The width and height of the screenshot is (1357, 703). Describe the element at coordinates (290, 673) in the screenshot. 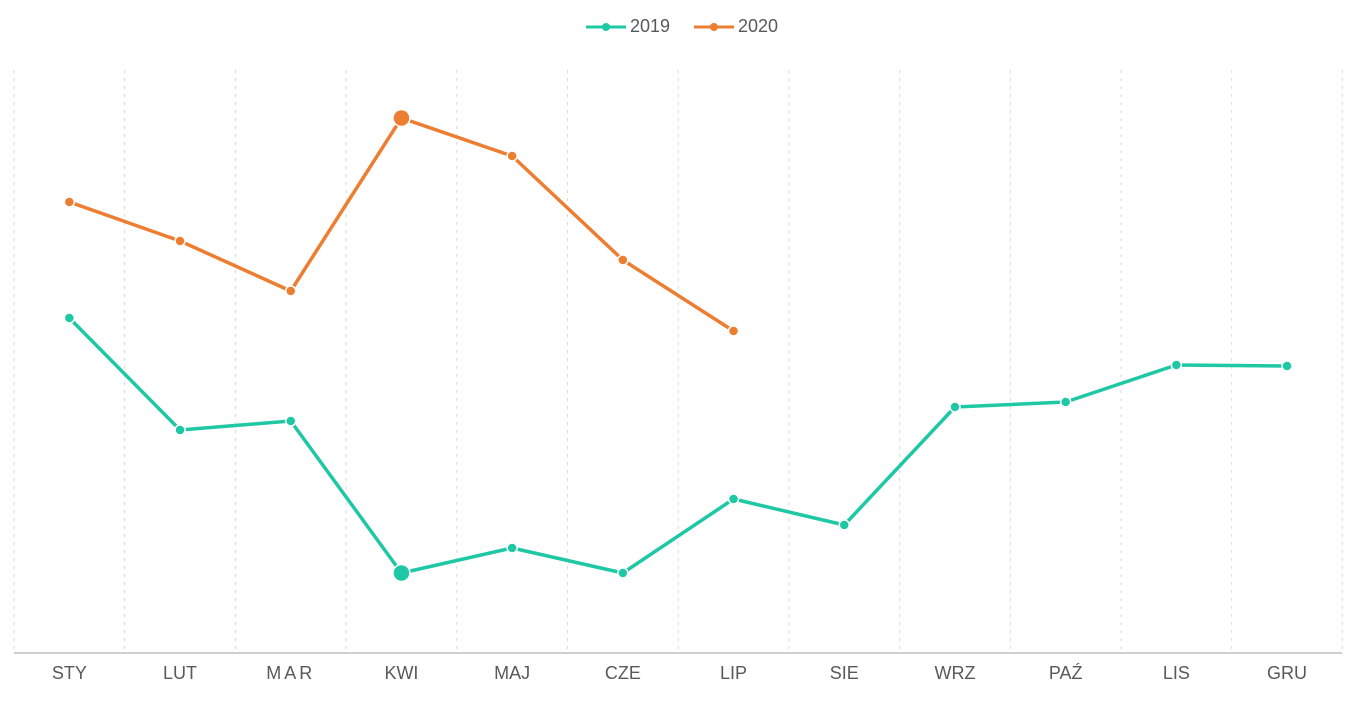

I see `x-tick-label: MAR` at that location.